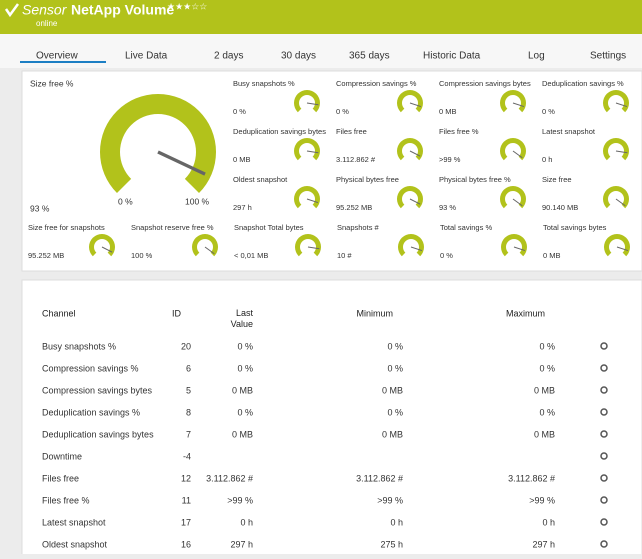 The image size is (642, 559). I want to click on small-gauge-label: Snapshot Total bytes, so click(269, 227).